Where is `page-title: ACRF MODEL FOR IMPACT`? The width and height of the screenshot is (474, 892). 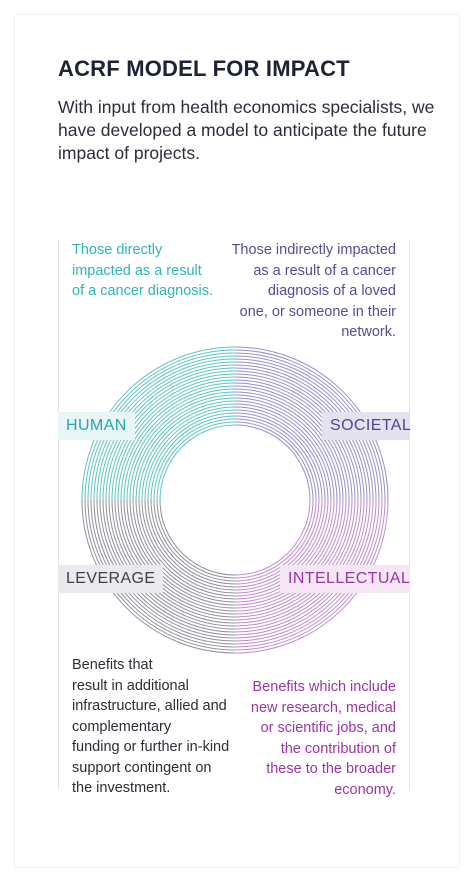
page-title: ACRF MODEL FOR IMPACT is located at coordinates (204, 68).